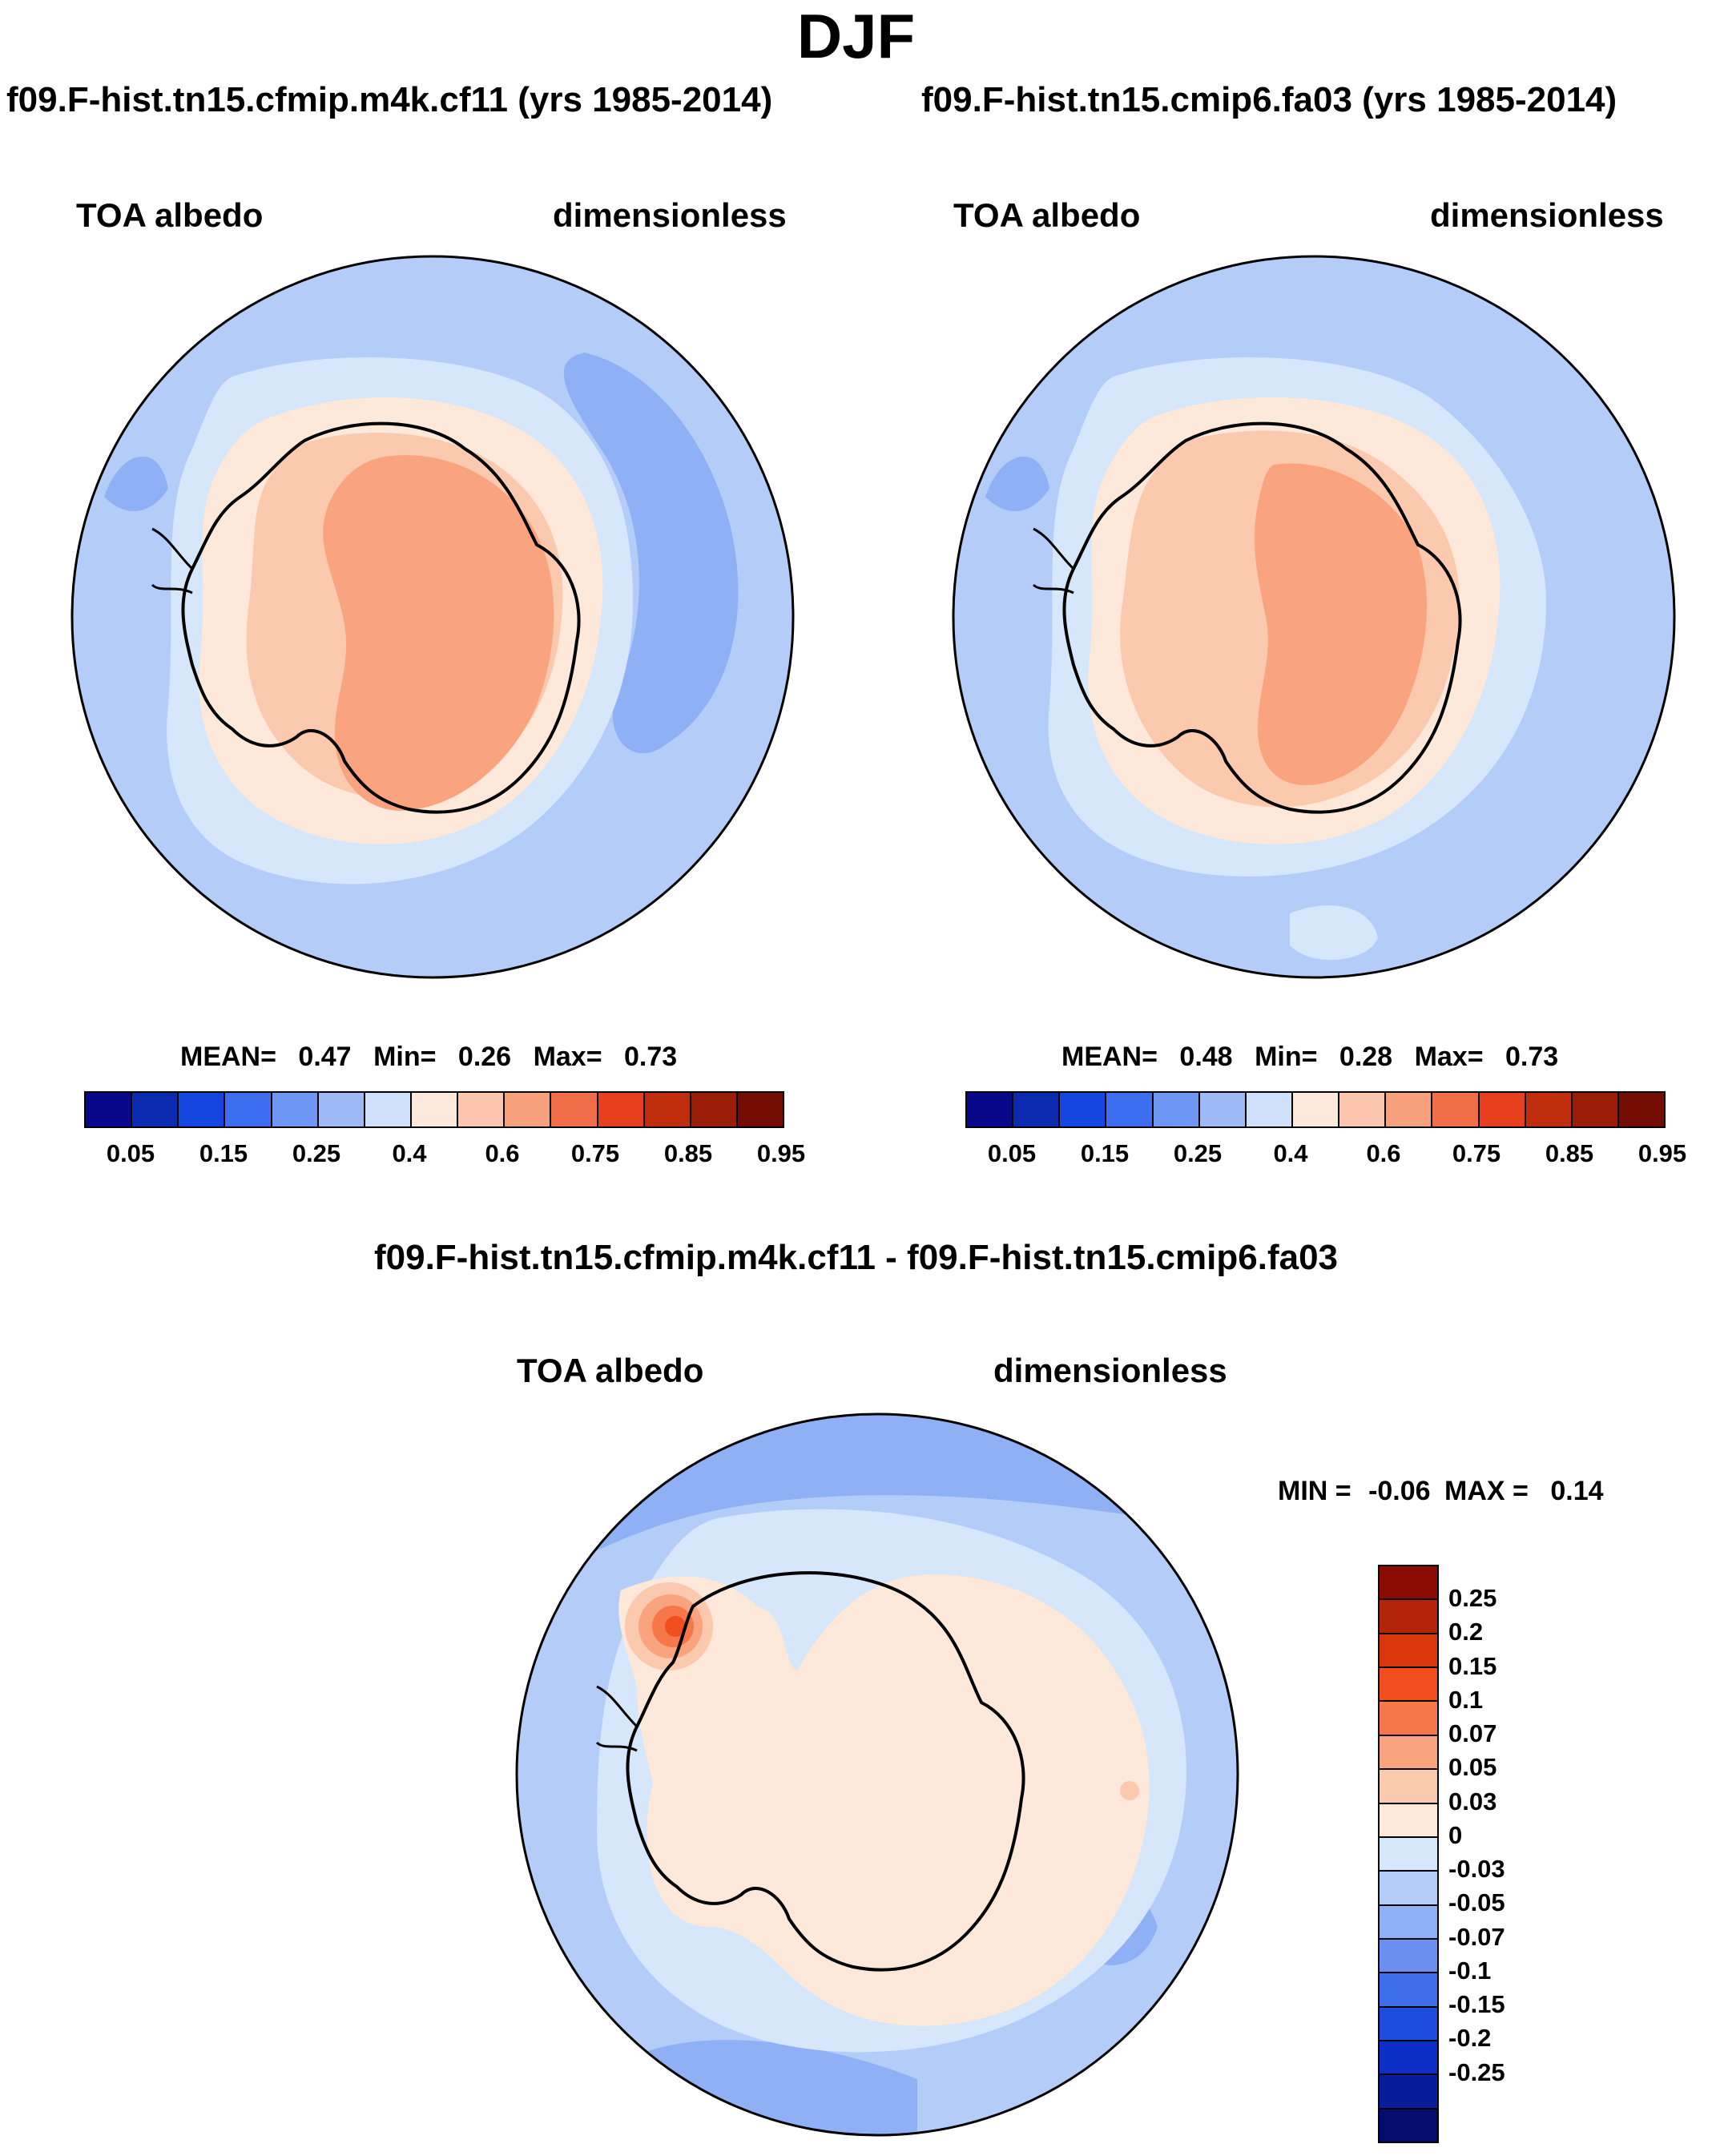 The width and height of the screenshot is (1712, 2156). Describe the element at coordinates (595, 1153) in the screenshot. I see `colorbar-tick-label: 0.75` at that location.